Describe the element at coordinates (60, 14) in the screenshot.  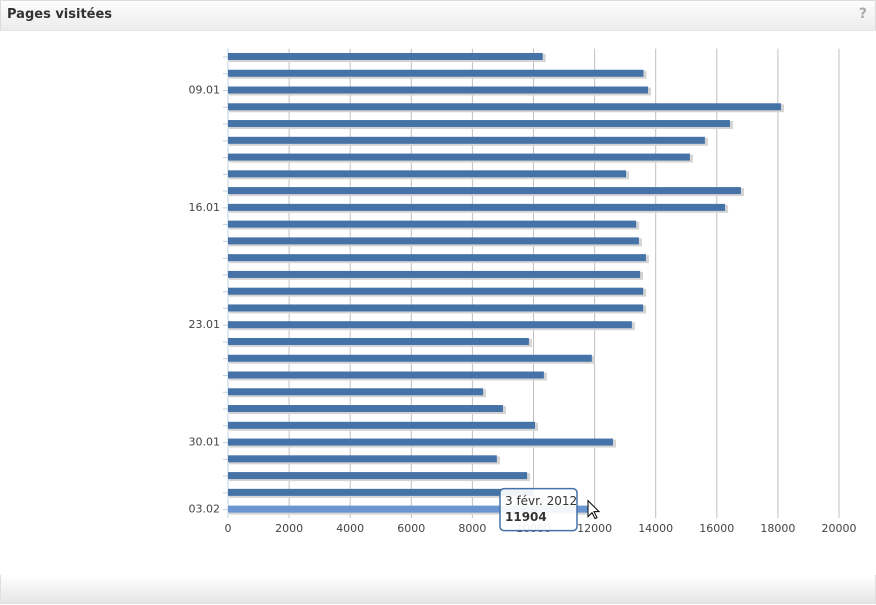
I see `panel-title: Pages visitées` at that location.